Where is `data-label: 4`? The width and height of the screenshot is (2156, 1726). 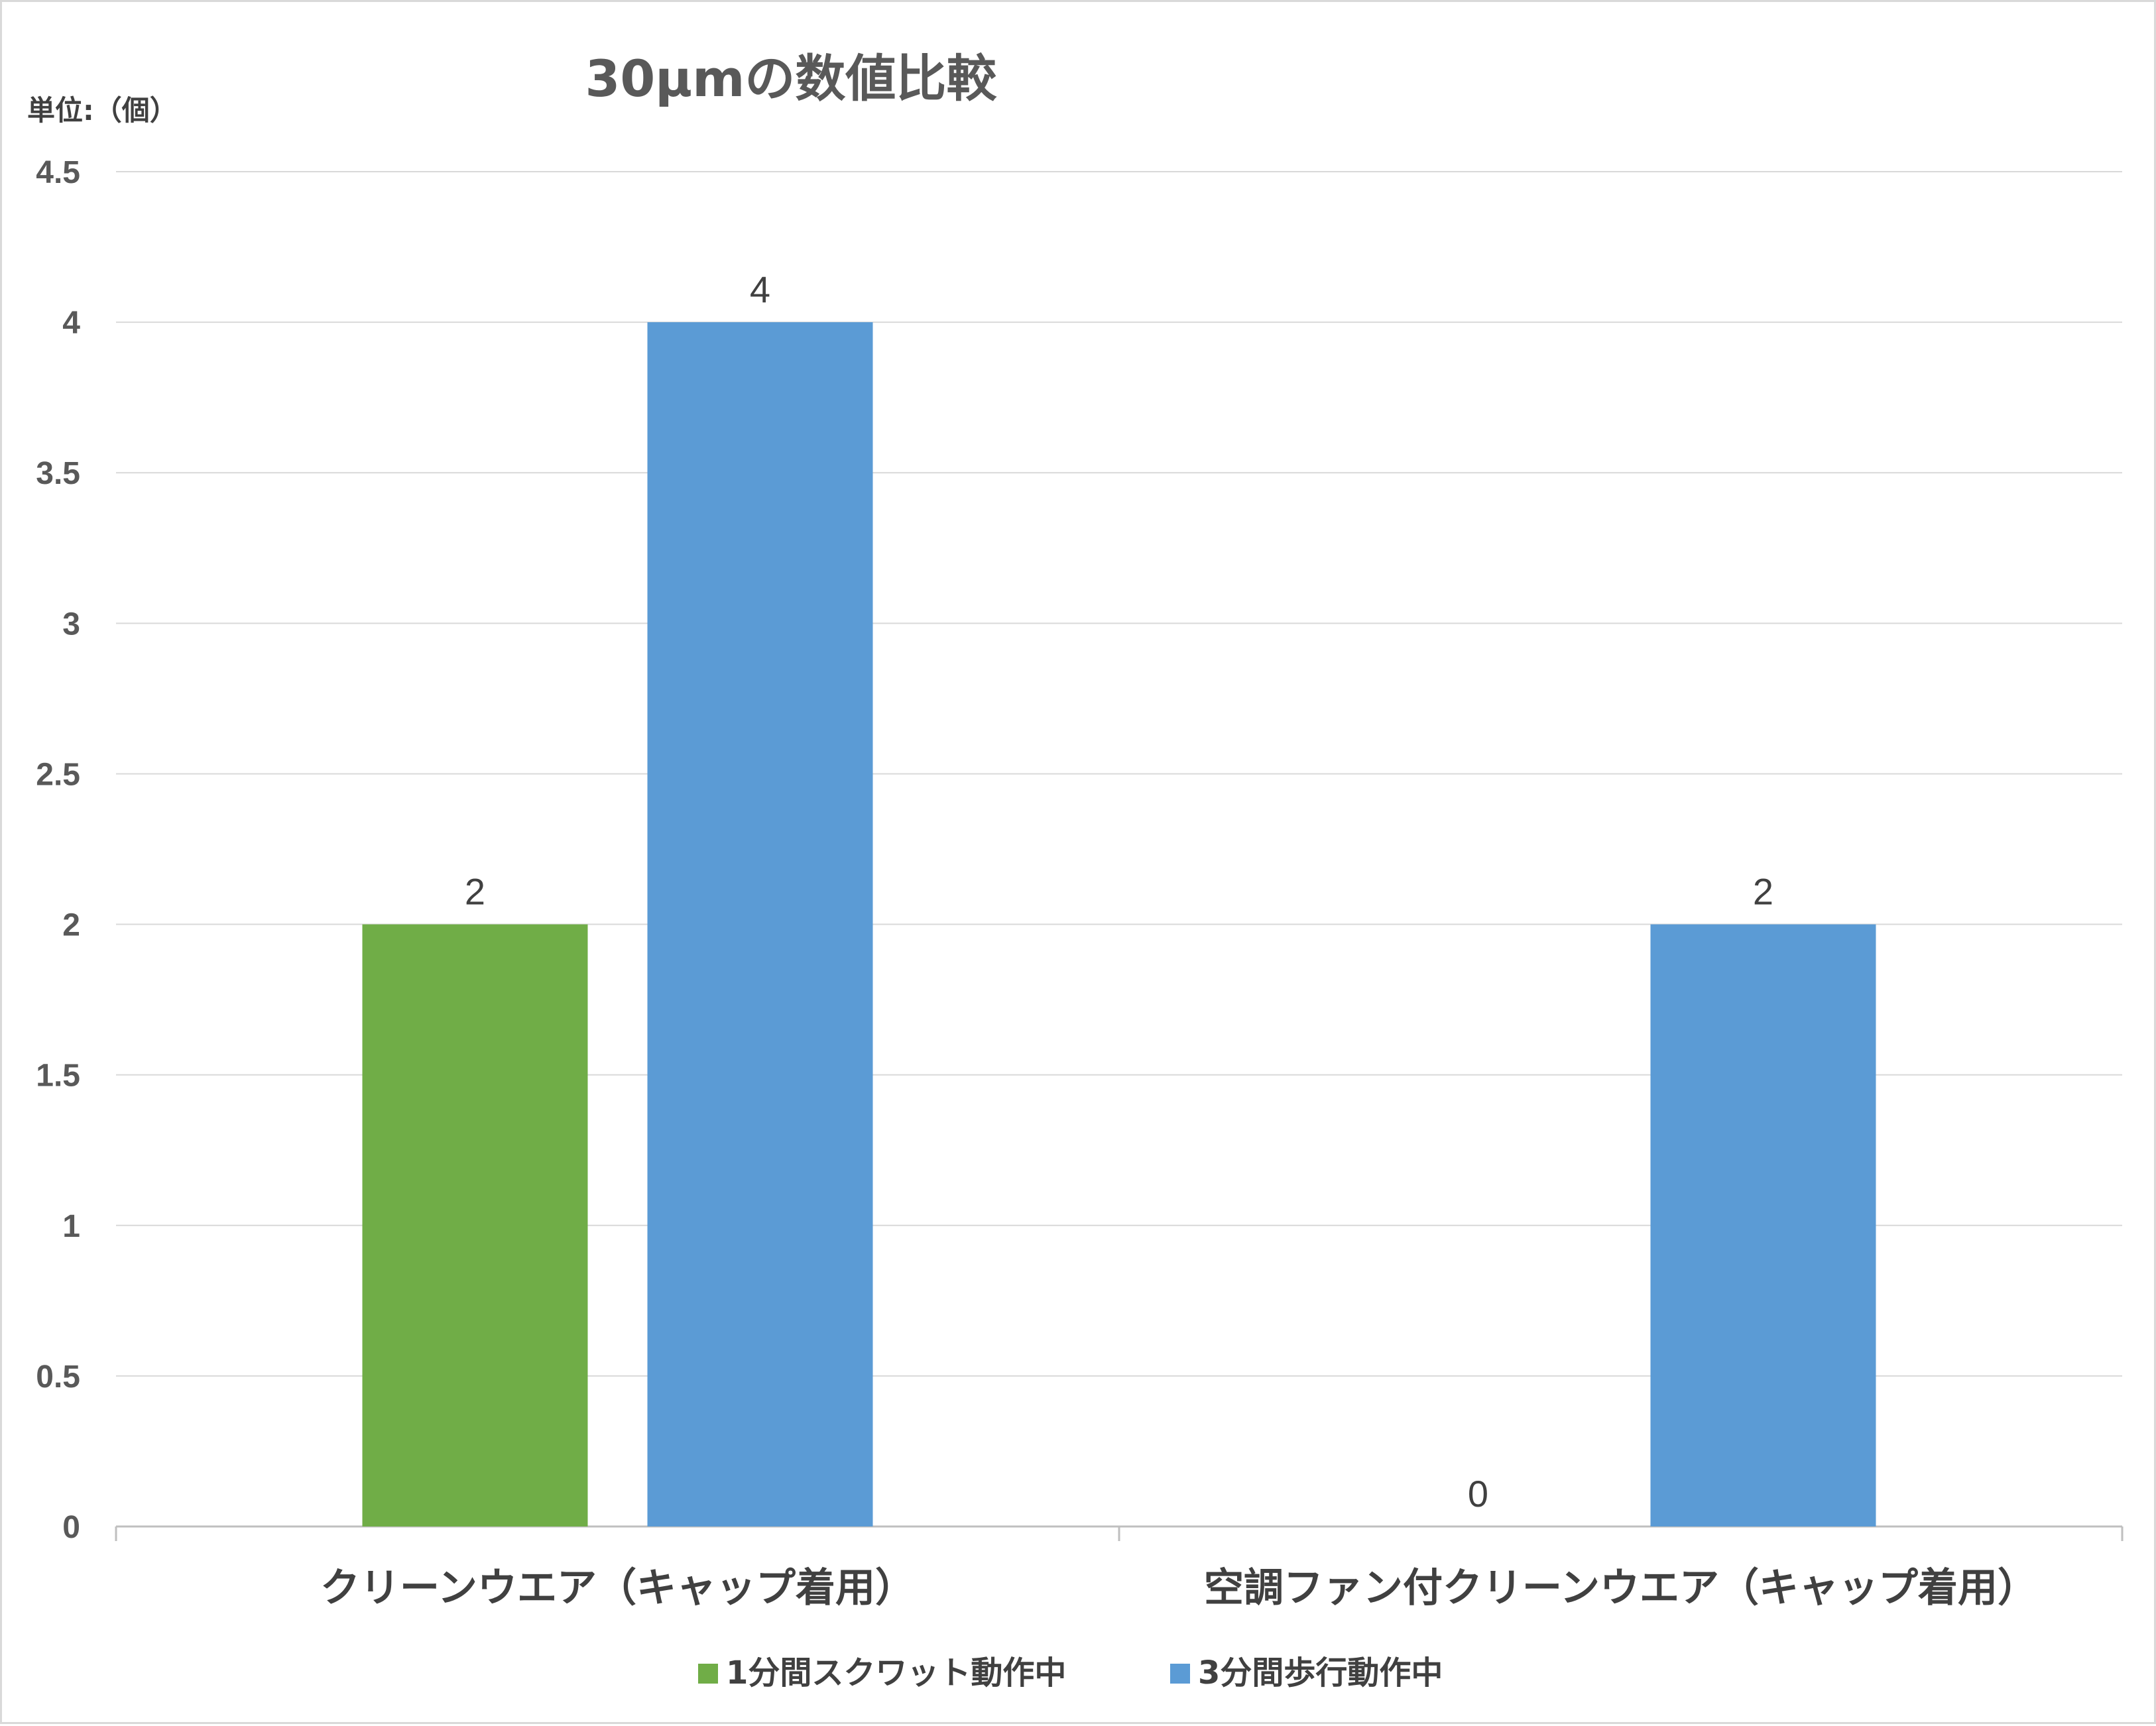 data-label: 4 is located at coordinates (760, 289).